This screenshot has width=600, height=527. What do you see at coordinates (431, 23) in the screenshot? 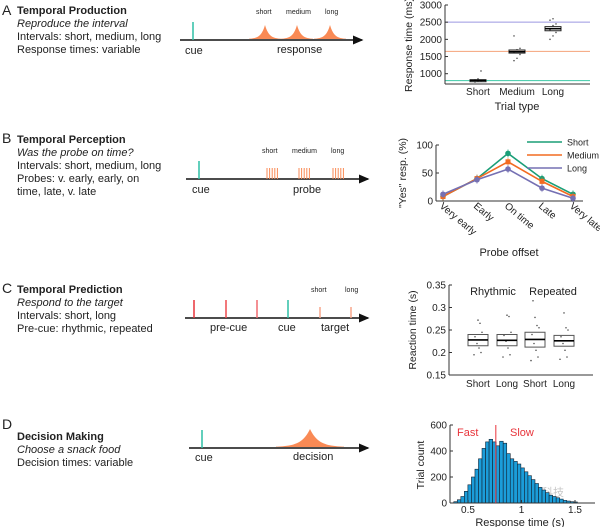
I see `y-tick-label: 2500` at bounding box center [431, 23].